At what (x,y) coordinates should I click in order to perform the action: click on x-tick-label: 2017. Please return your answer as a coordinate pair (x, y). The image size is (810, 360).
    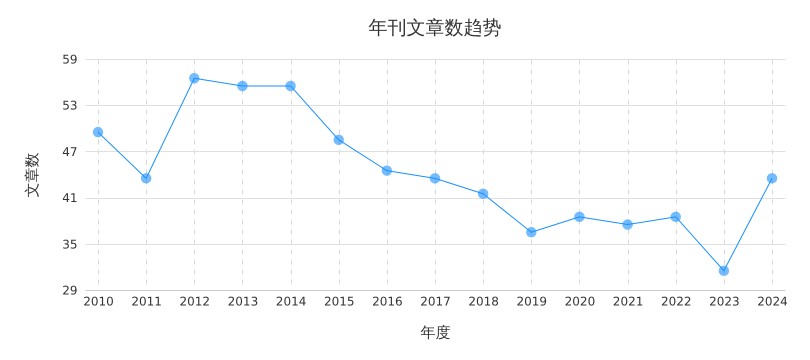
    Looking at the image, I should click on (435, 301).